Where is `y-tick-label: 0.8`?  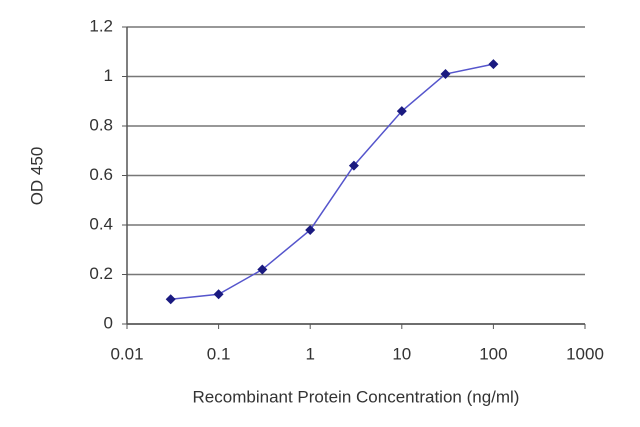 y-tick-label: 0.8 is located at coordinates (101, 124).